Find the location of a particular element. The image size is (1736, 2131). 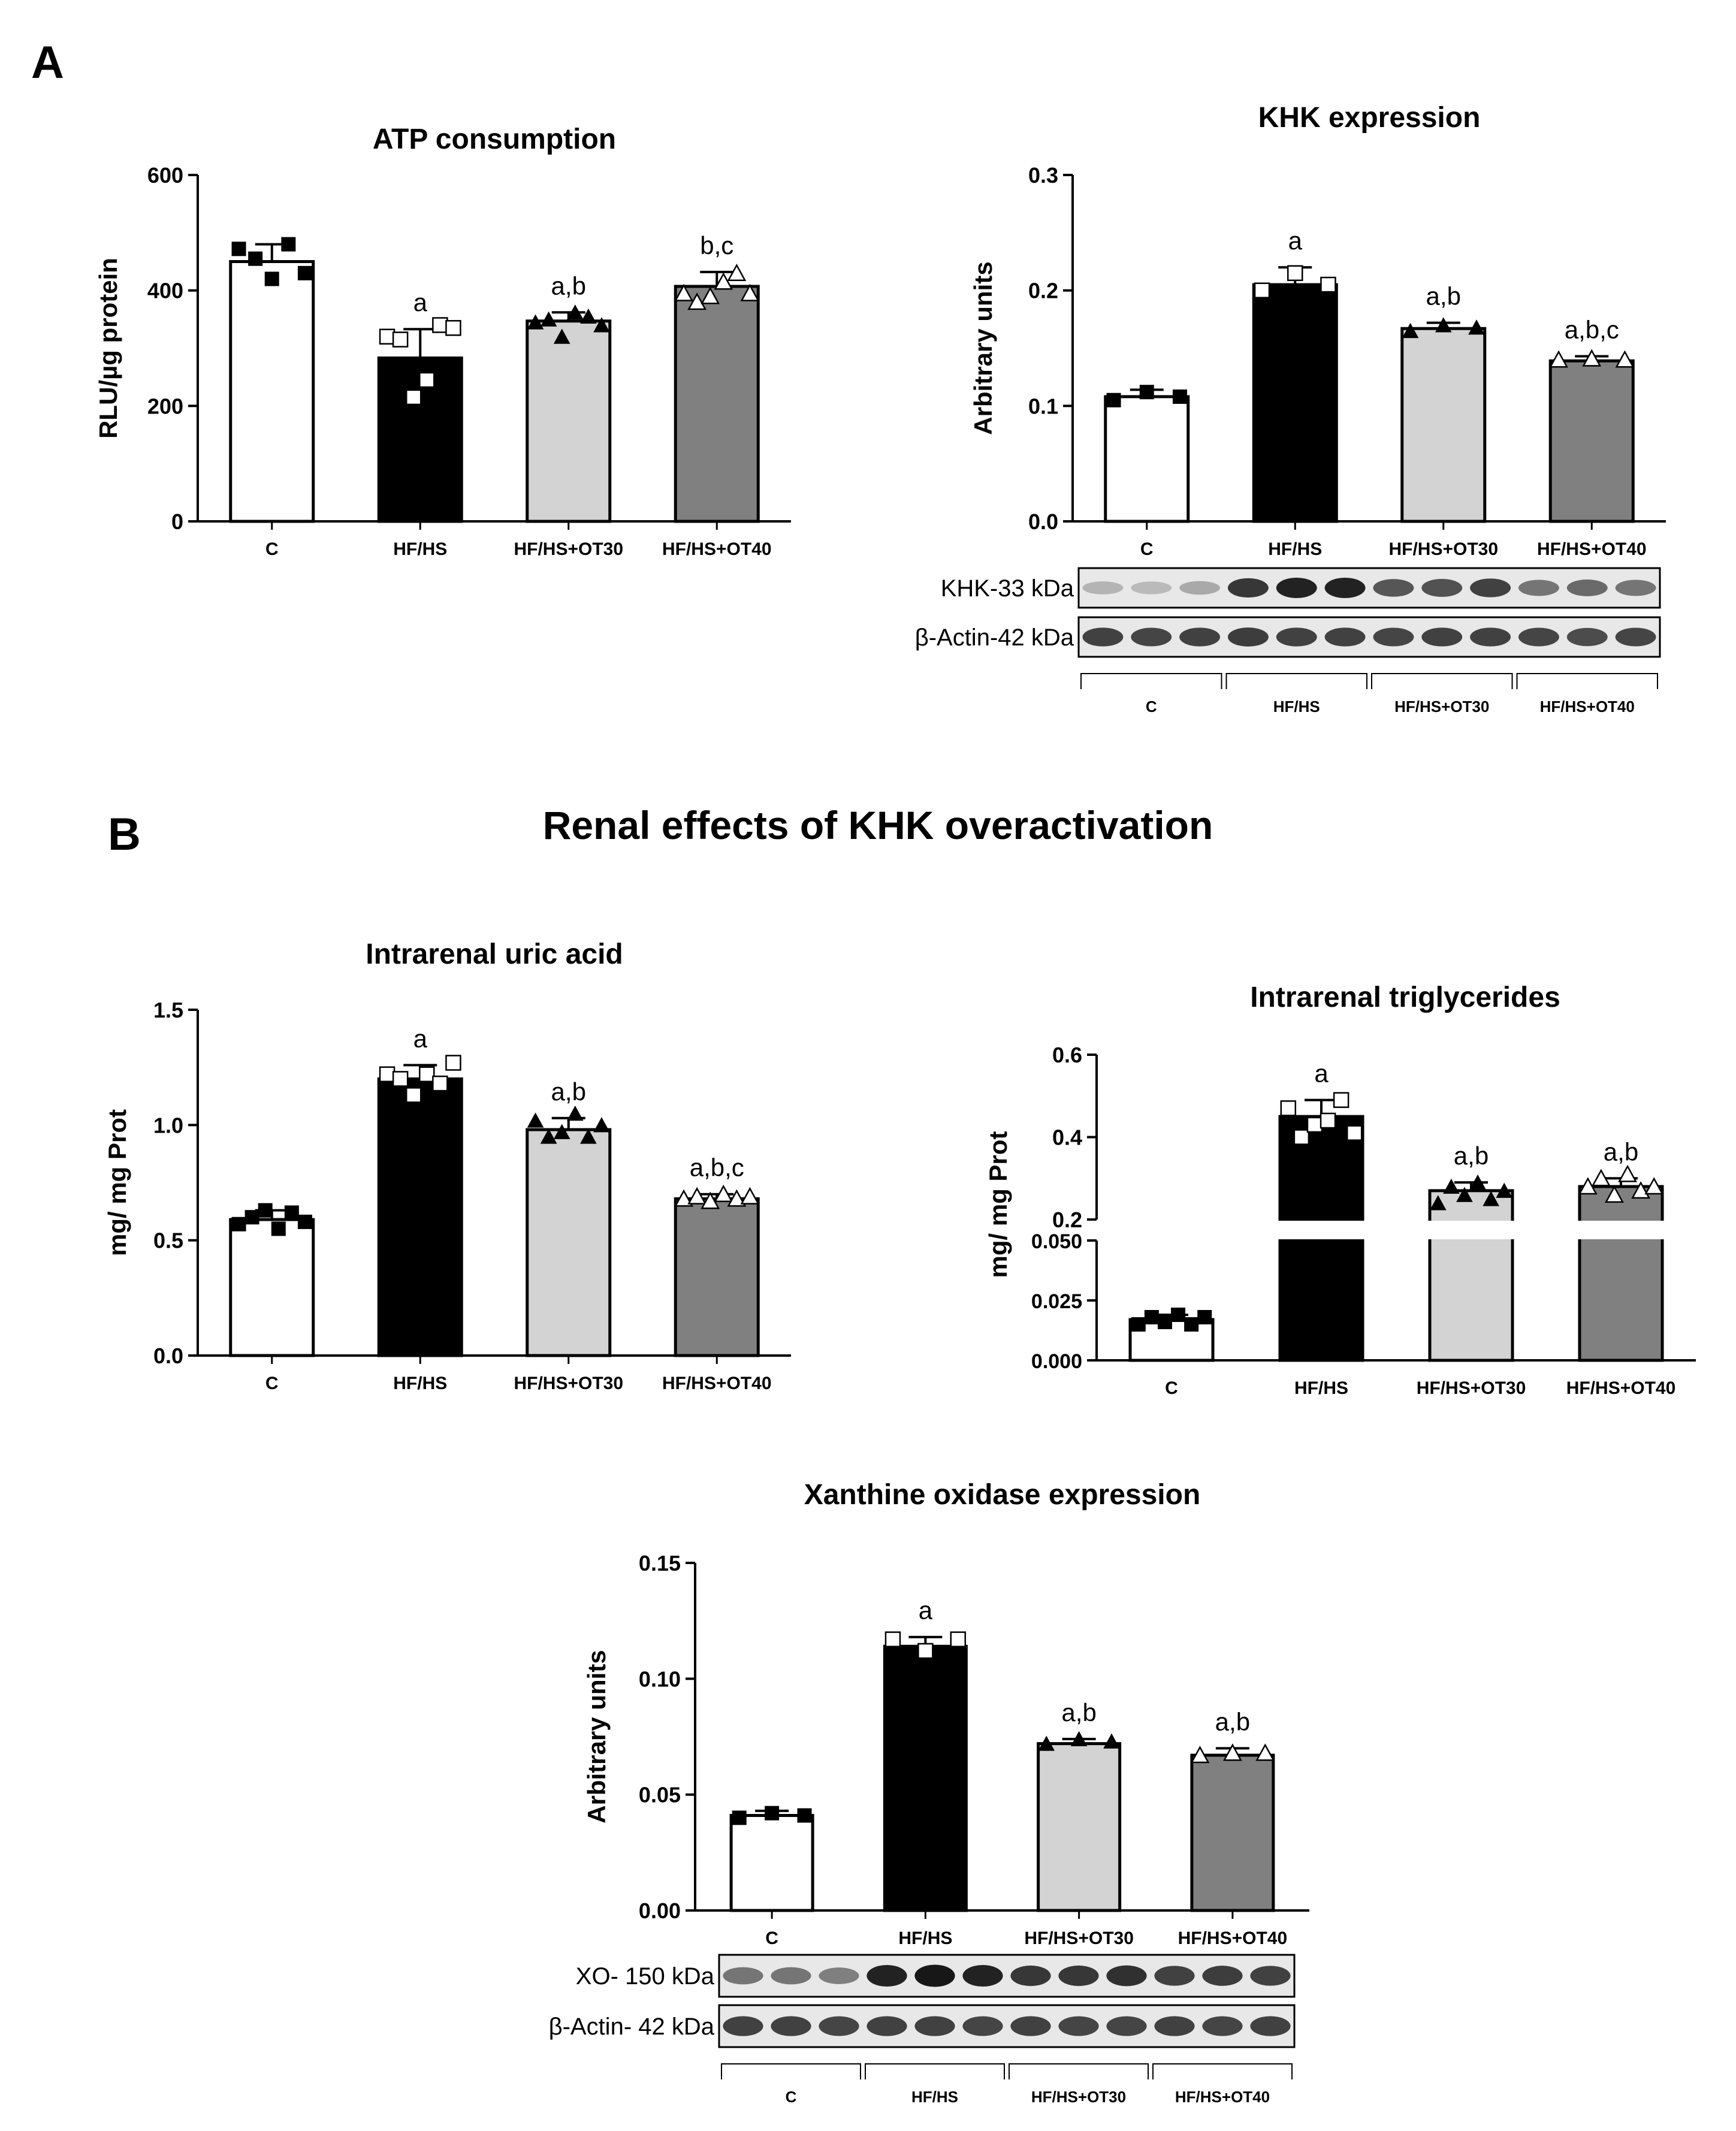

y-tick-label: 0.000 is located at coordinates (1056, 1361).